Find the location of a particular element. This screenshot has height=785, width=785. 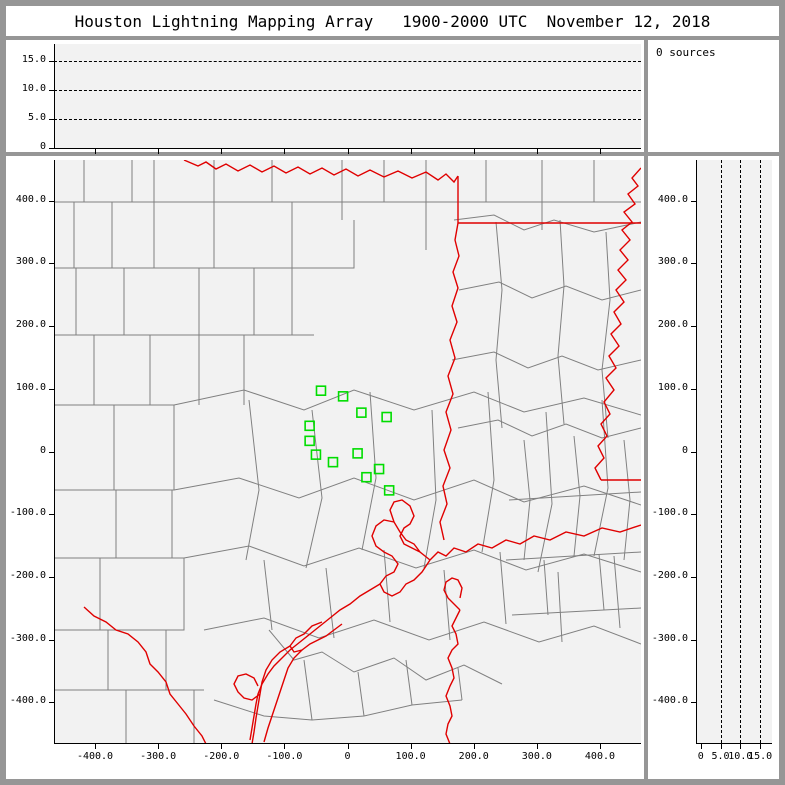

lma-station-markers is located at coordinates (349, 440).